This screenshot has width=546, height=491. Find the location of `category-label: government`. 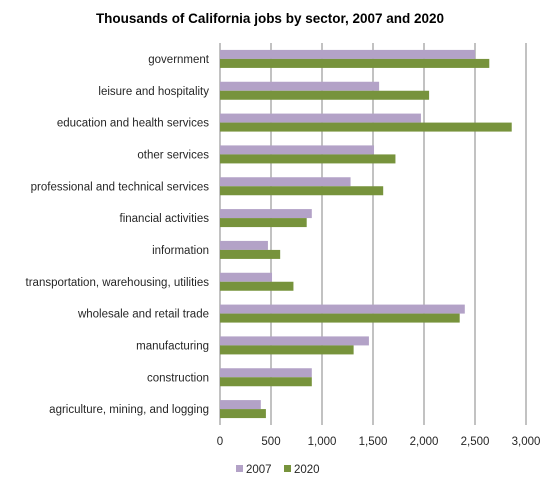

category-label: government is located at coordinates (179, 60).